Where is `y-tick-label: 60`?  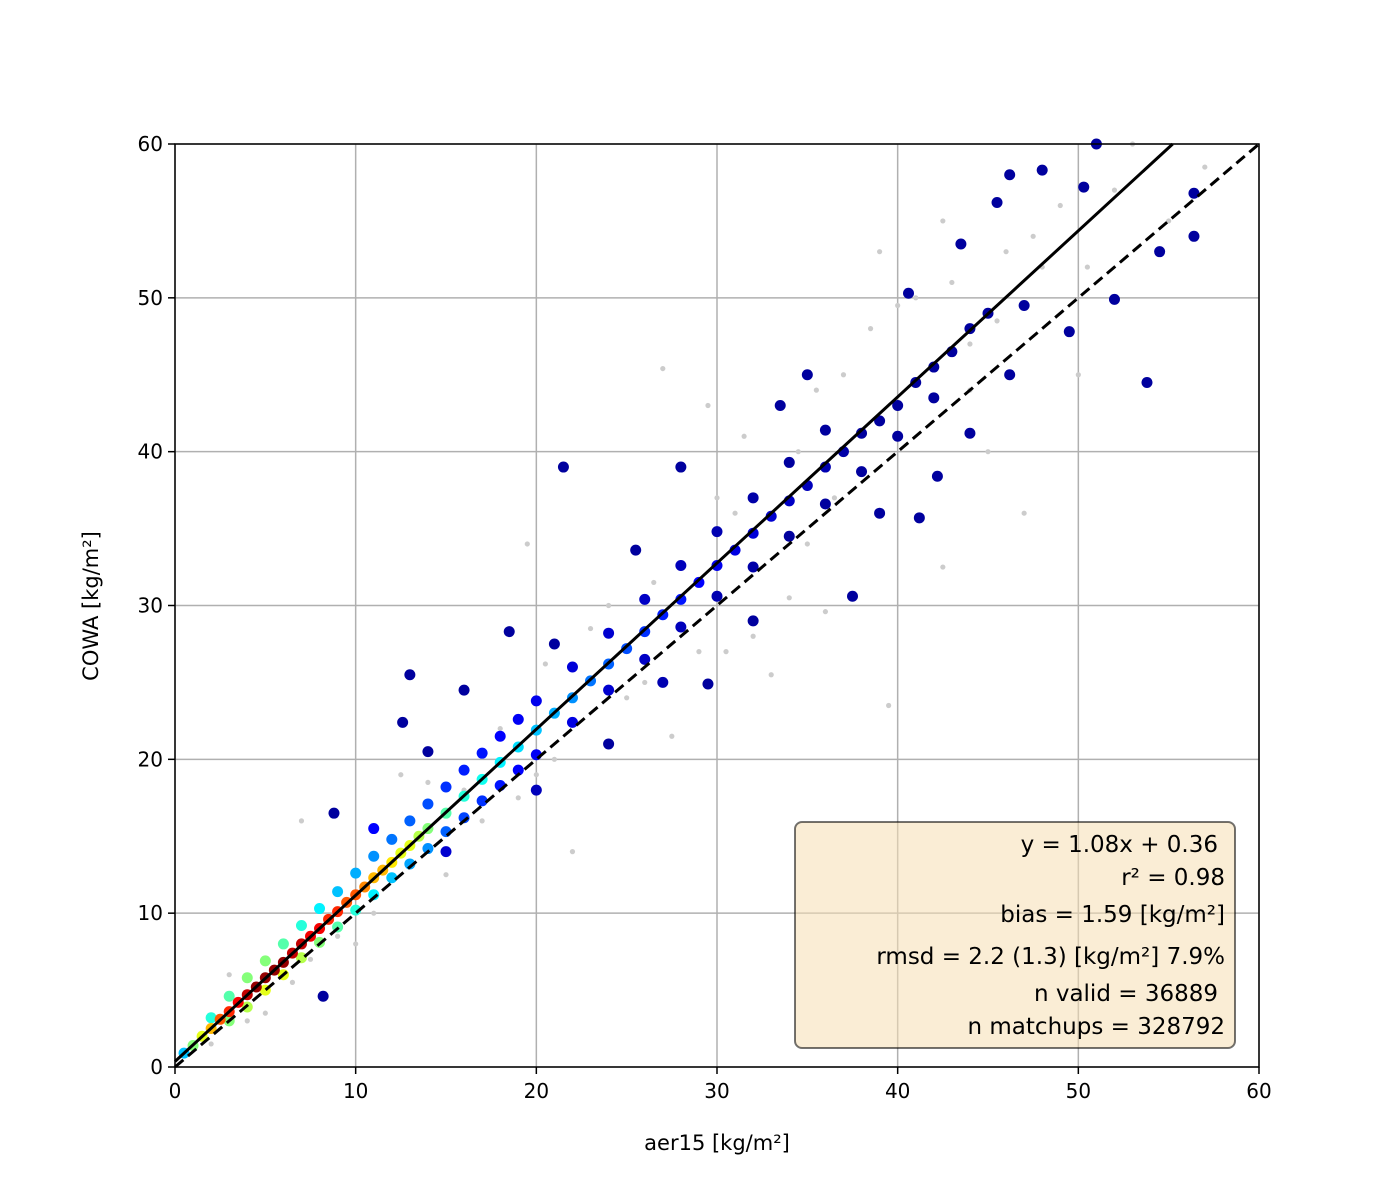
y-tick-label: 60 is located at coordinates (150, 144).